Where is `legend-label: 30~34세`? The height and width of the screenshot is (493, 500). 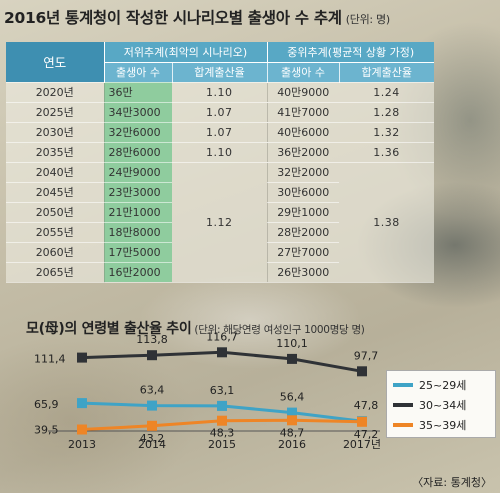 legend-label: 30~34세 is located at coordinates (443, 405).